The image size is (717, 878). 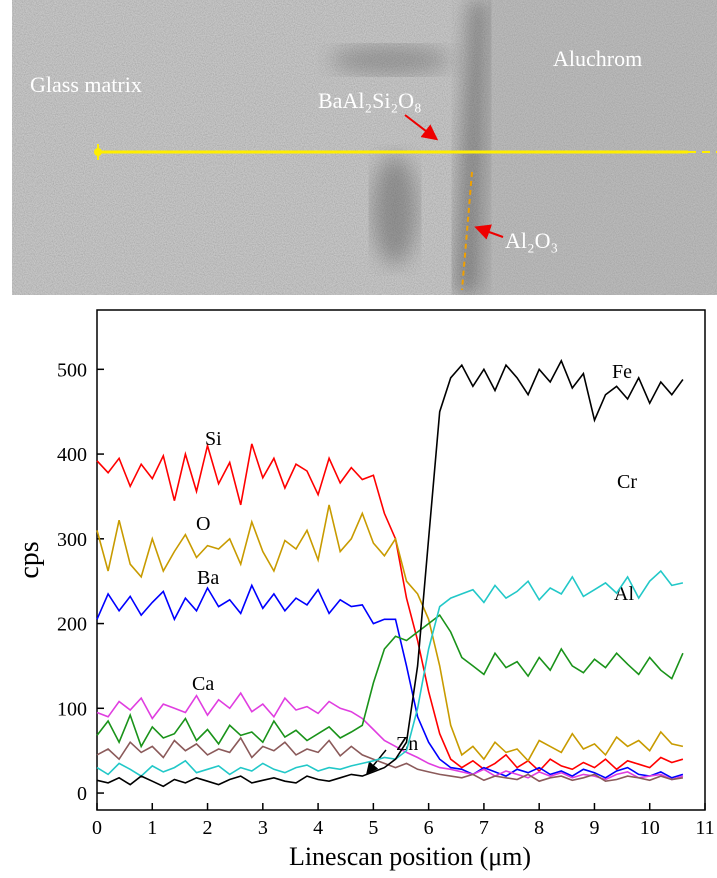 I want to click on x-tick-label: 2, so click(x=208, y=828).